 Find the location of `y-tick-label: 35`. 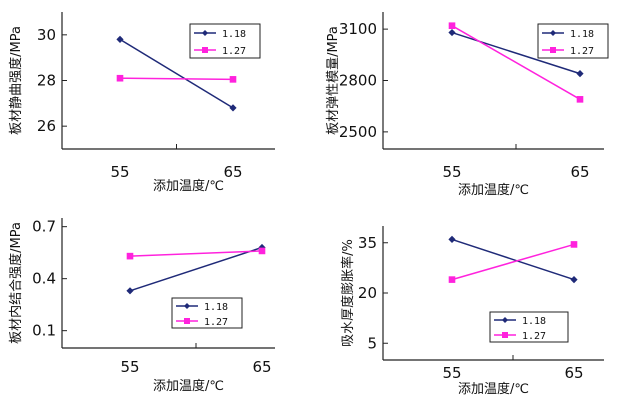

y-tick-label: 35 is located at coordinates (367, 243).